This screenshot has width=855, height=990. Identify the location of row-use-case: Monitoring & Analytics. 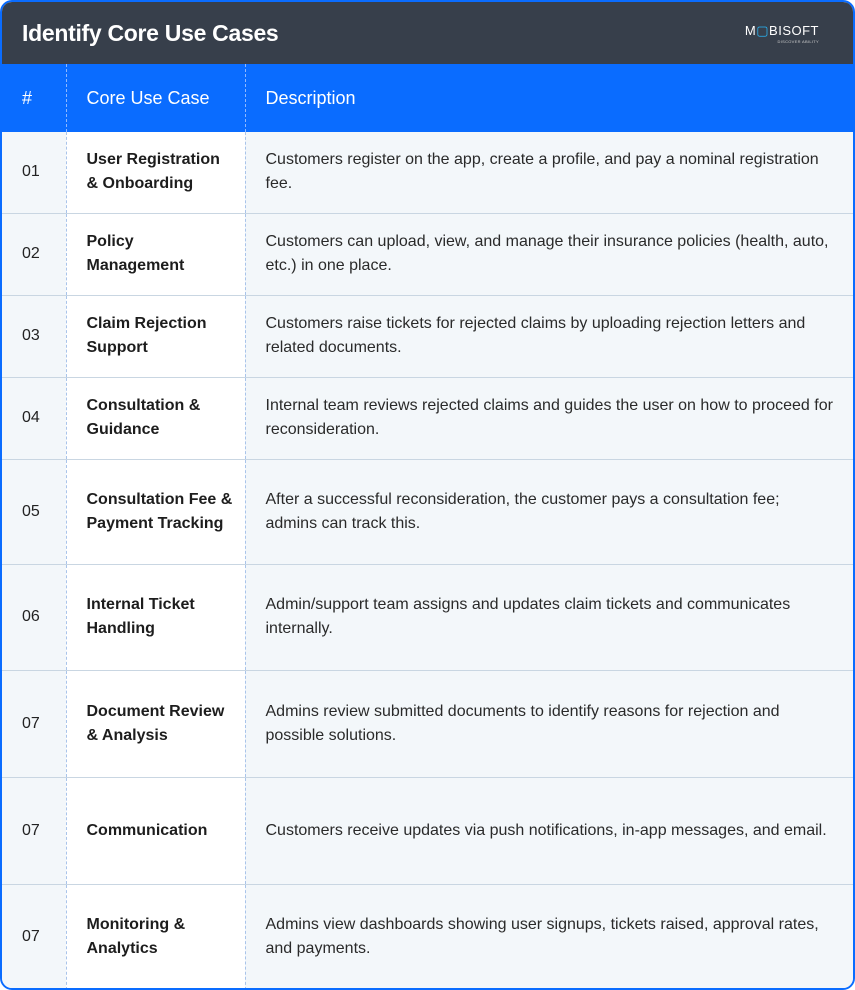
(156, 936).